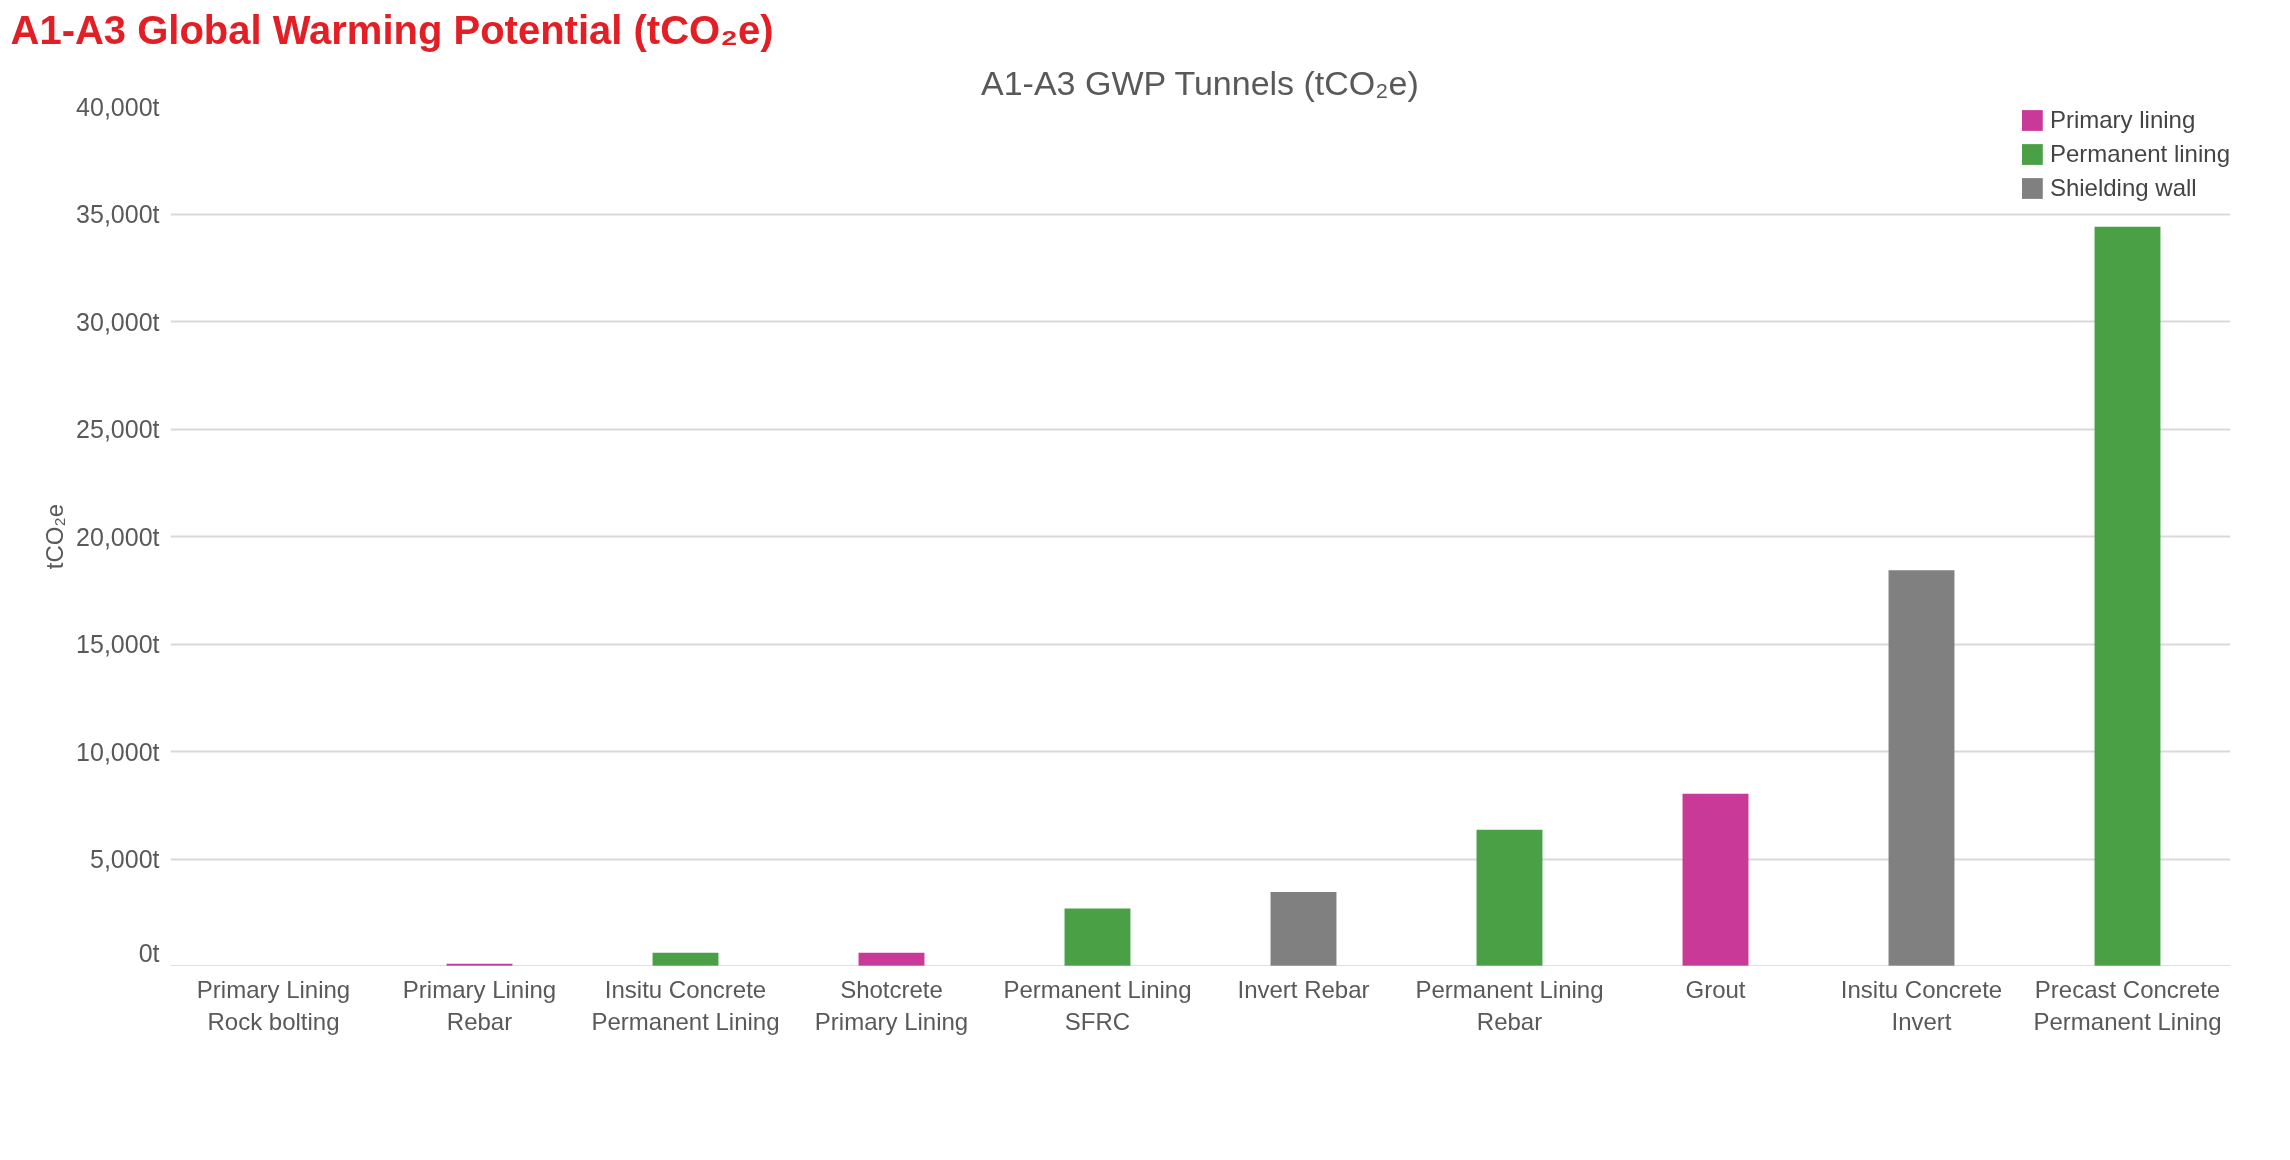 The width and height of the screenshot is (2290, 1160). Describe the element at coordinates (2122, 120) in the screenshot. I see `legend-label: Primary lining` at that location.